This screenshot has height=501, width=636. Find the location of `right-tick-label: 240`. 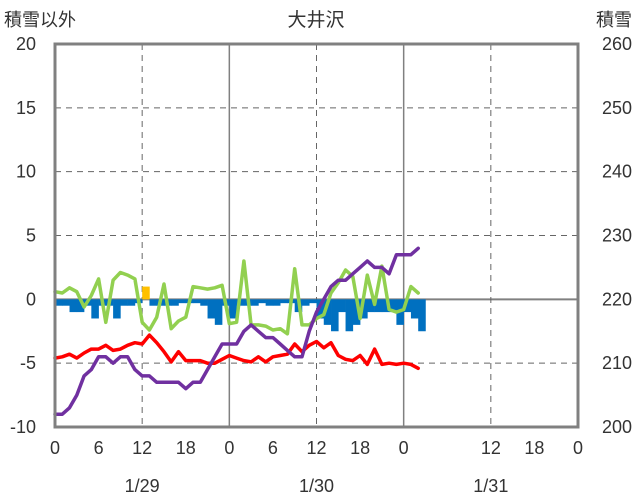

right-tick-label: 240 is located at coordinates (617, 172).